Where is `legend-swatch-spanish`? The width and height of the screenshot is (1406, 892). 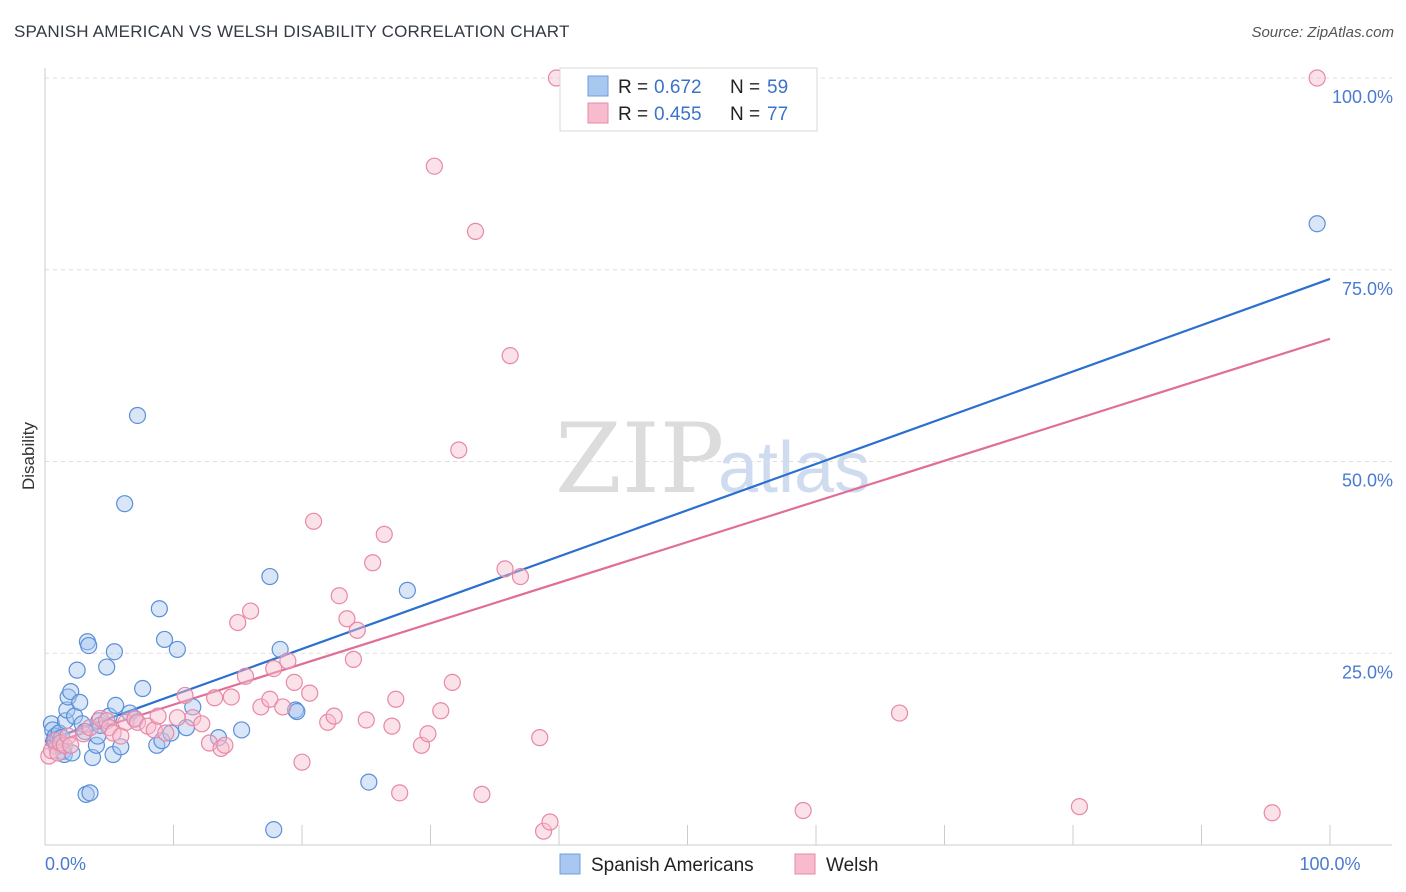
legend-swatch-spanish is located at coordinates (598, 86).